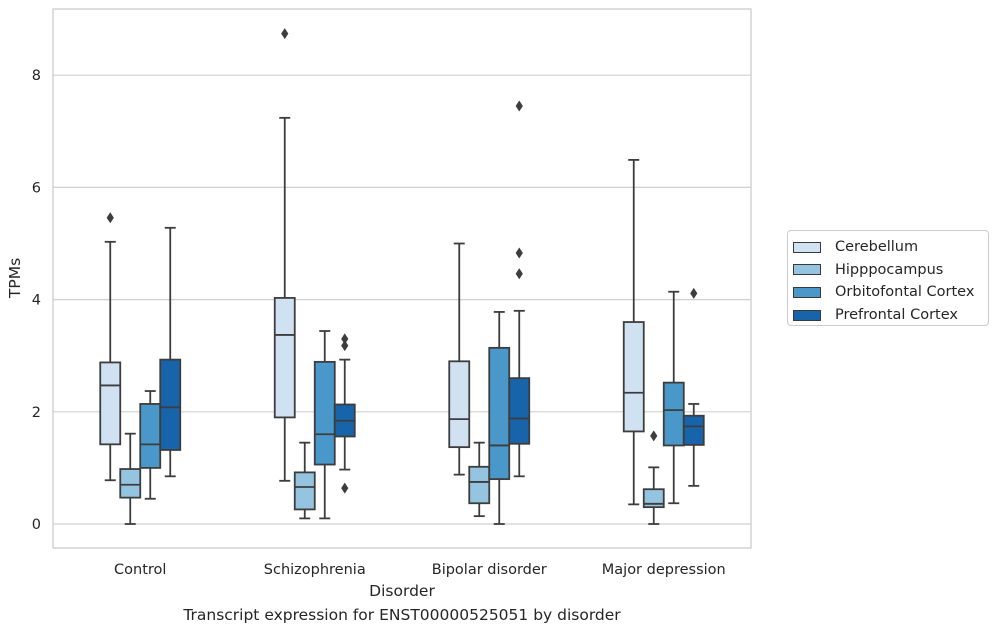 This screenshot has height=634, width=999. What do you see at coordinates (36, 301) in the screenshot?
I see `y-tick-label-4: 4` at bounding box center [36, 301].